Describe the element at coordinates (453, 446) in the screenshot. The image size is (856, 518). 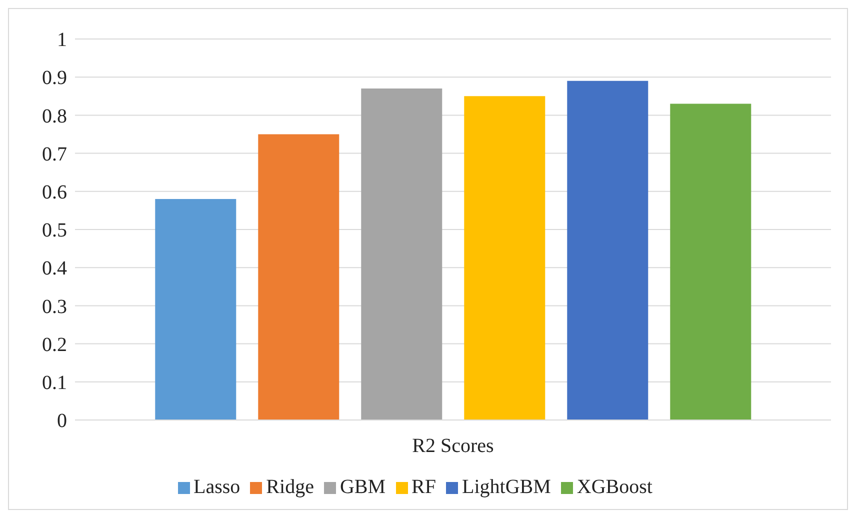
I see `x-tick-label: R2 Scores` at that location.